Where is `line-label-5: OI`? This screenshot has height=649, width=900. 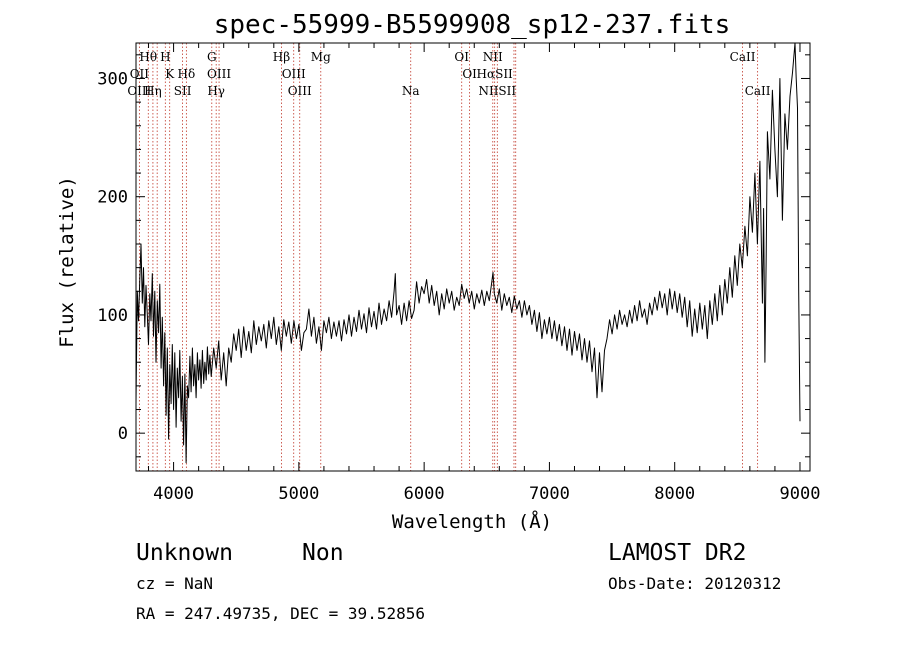
line-label-5: OI is located at coordinates (461, 57).